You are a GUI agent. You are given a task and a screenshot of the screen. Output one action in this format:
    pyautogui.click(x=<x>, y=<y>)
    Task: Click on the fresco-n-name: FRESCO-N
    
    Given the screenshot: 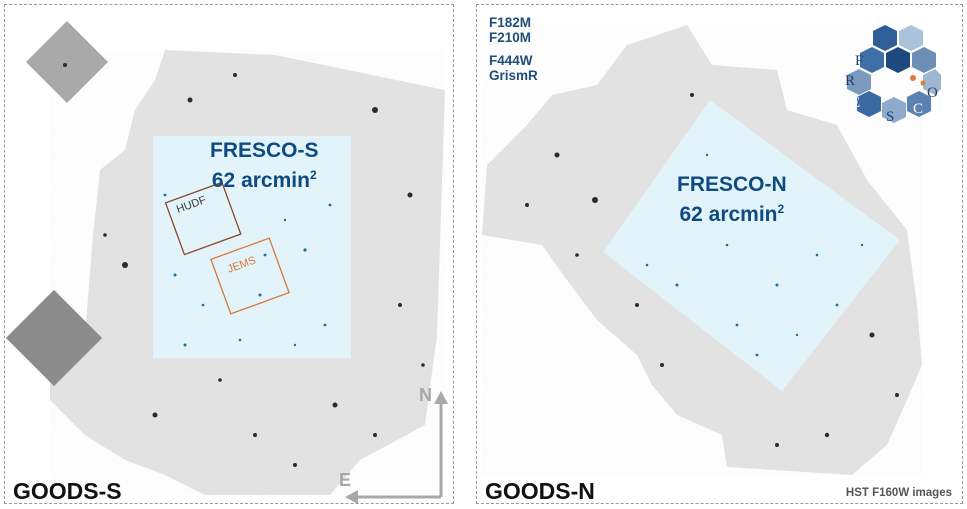 What is the action you would take?
    pyautogui.click(x=732, y=184)
    